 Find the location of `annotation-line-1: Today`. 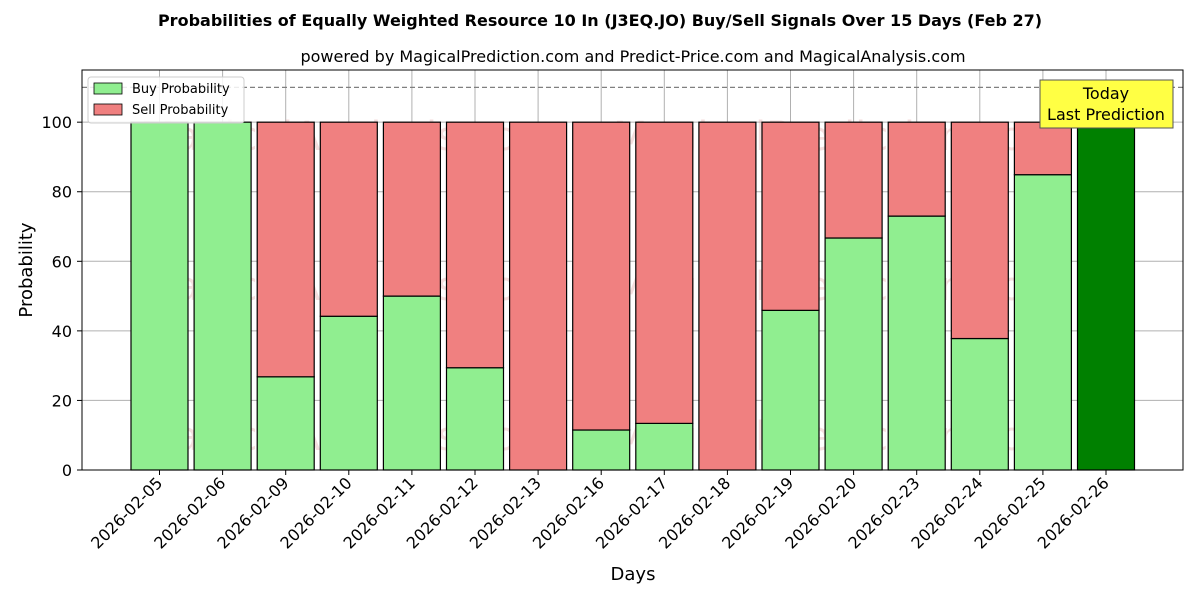

annotation-line-1: Today is located at coordinates (1105, 93).